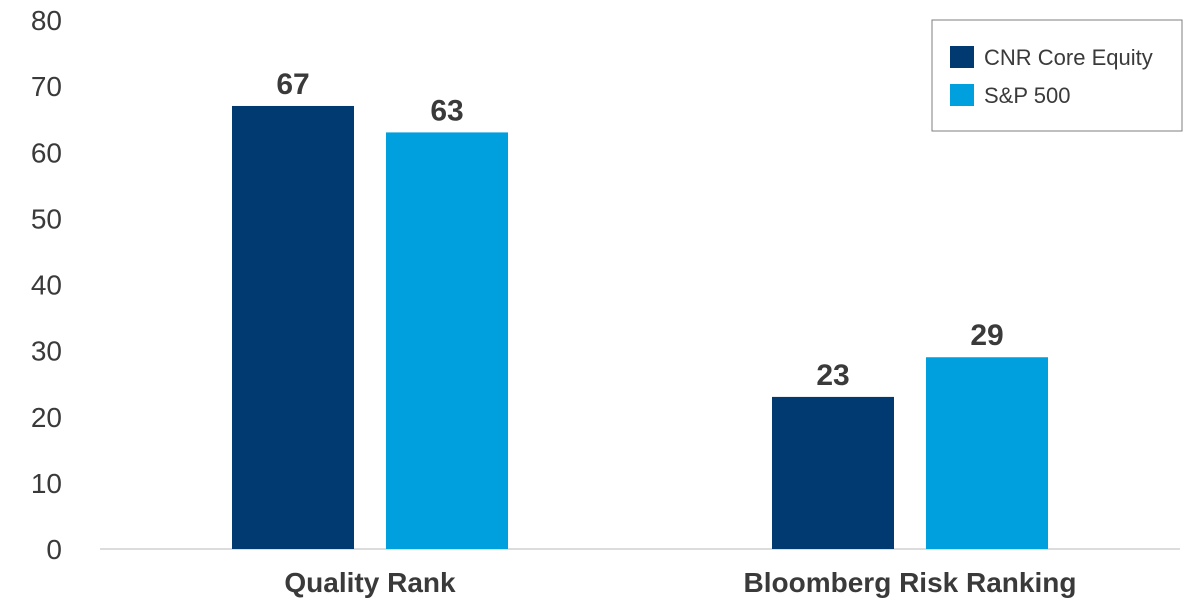 The width and height of the screenshot is (1200, 600). What do you see at coordinates (46, 417) in the screenshot?
I see `y-tick-label: 20` at bounding box center [46, 417].